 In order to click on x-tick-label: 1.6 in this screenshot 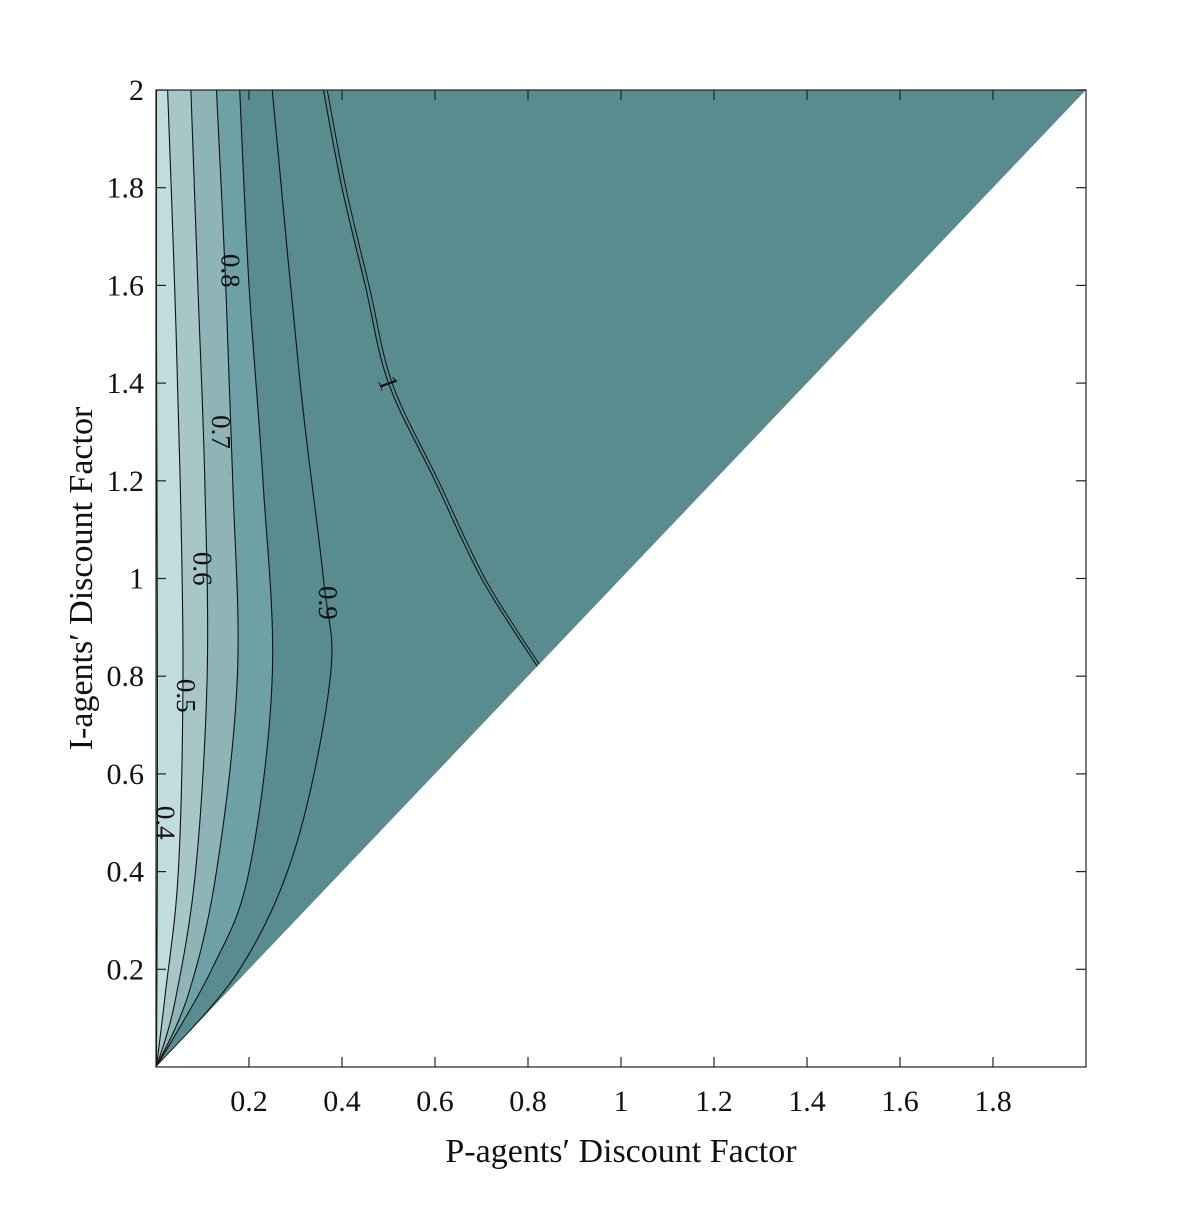, I will do `click(900, 1101)`.